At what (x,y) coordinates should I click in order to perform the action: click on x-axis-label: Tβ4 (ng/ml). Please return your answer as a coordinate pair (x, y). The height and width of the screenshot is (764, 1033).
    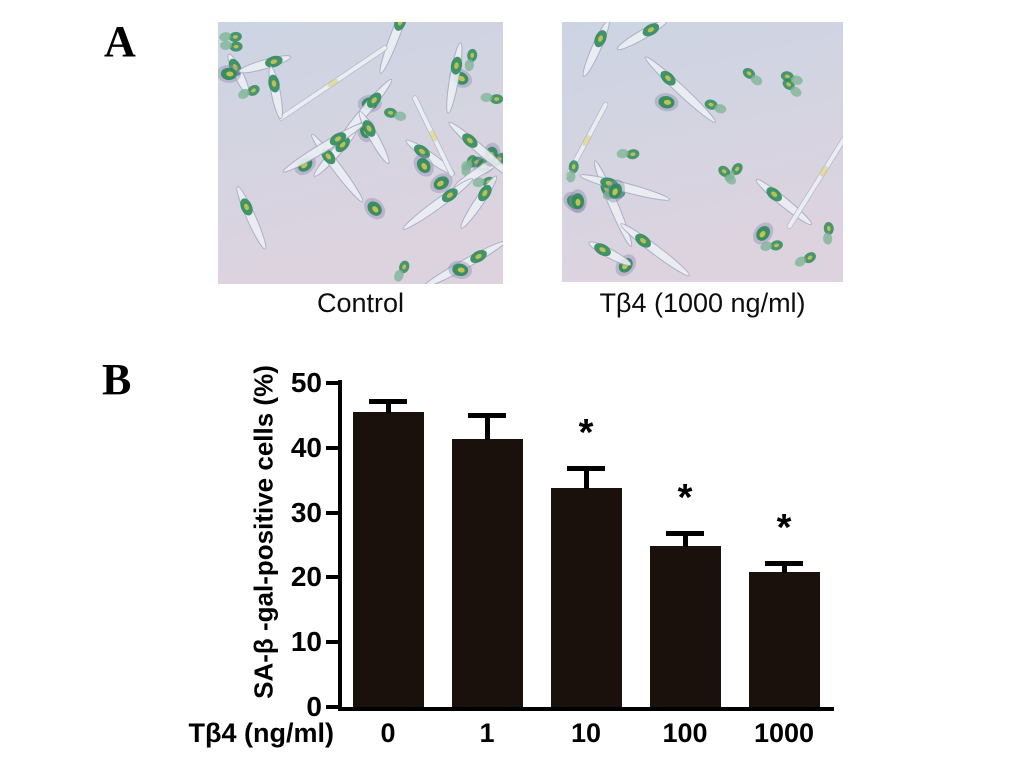
    Looking at the image, I should click on (261, 733).